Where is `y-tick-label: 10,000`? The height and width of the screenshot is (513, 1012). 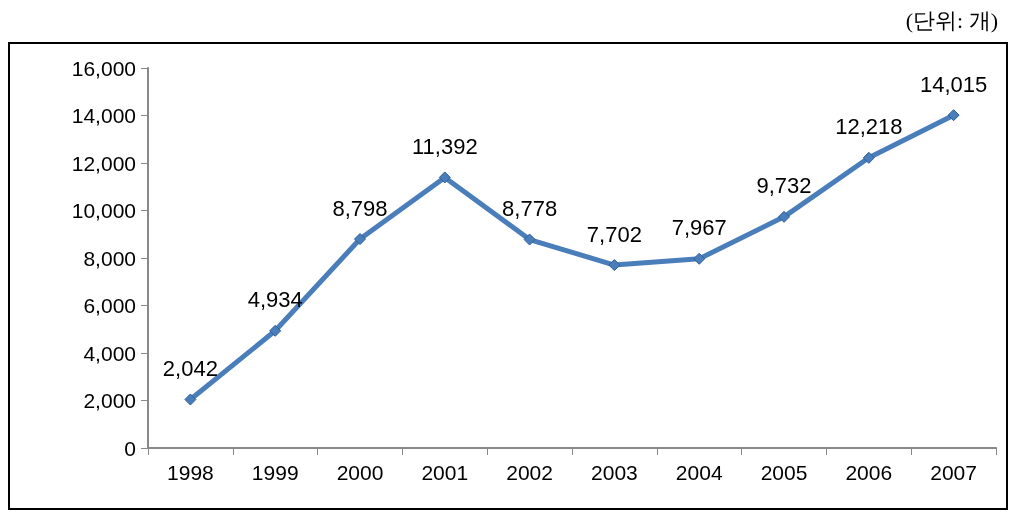 y-tick-label: 10,000 is located at coordinates (103, 210).